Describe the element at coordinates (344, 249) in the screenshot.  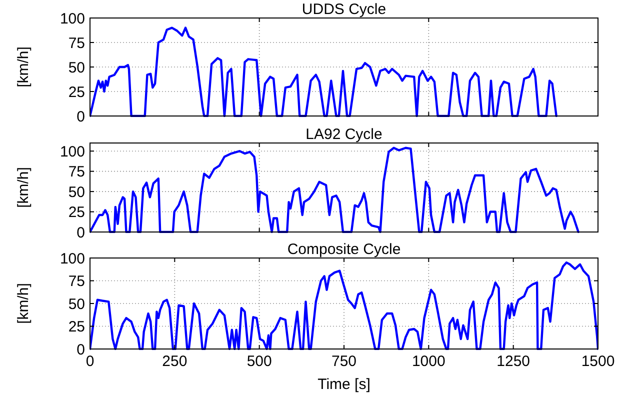
I see `chart-title: Composite Cycle` at that location.